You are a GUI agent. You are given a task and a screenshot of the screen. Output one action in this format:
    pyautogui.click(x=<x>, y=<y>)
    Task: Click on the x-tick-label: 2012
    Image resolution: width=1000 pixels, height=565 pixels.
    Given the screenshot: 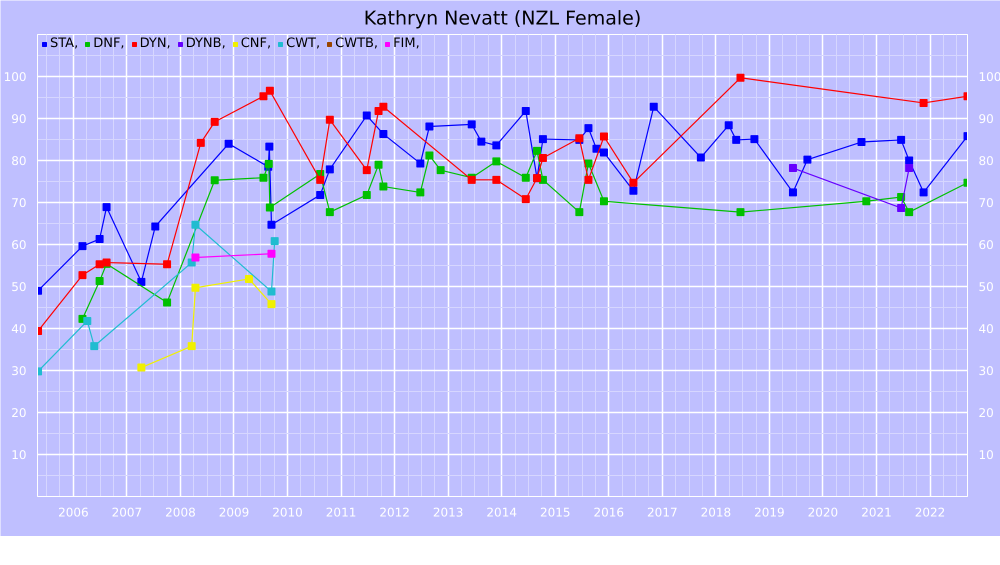 What is the action you would take?
    pyautogui.click(x=394, y=513)
    